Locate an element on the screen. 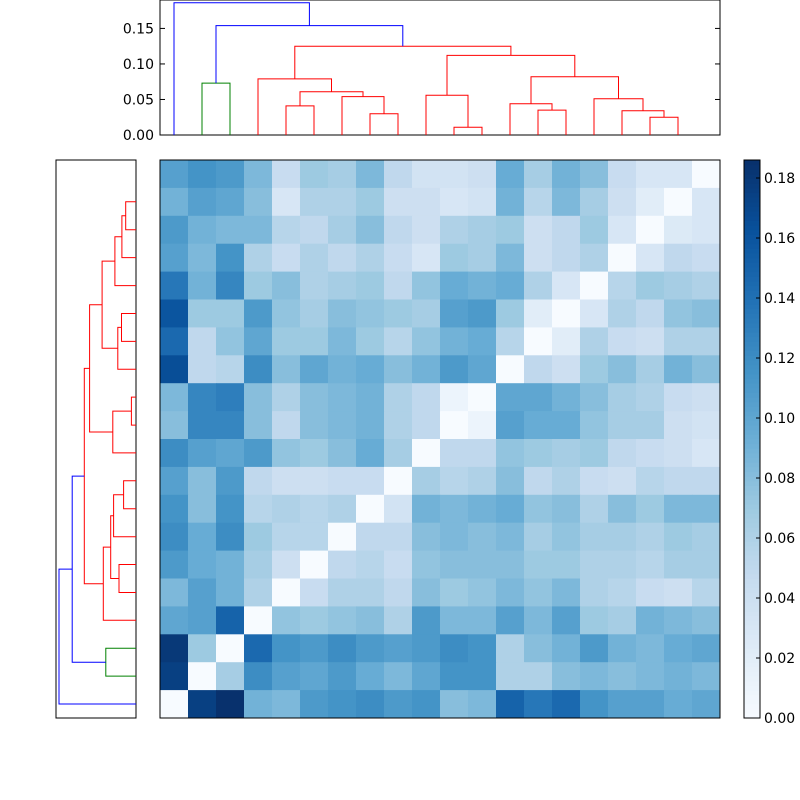  top-dendrogram-link is located at coordinates (241, 68).